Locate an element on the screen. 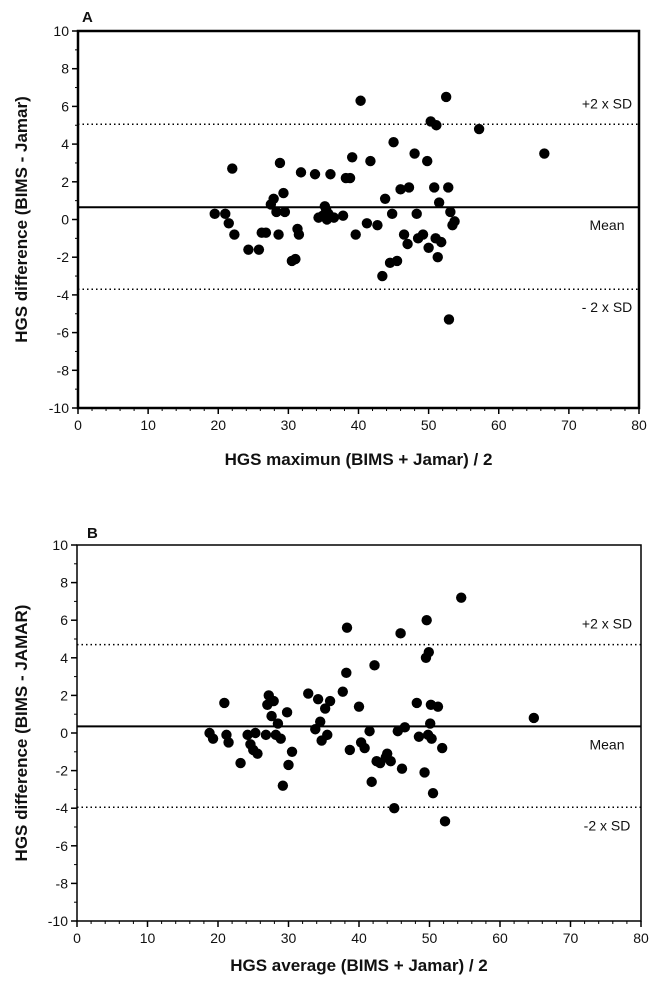  y-tick-label-a: -4 is located at coordinates (63, 295).